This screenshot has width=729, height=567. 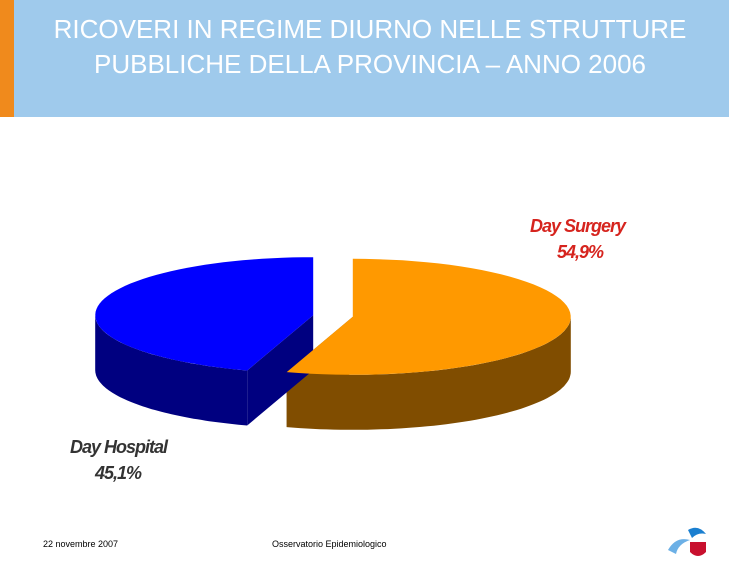 I want to click on header-accent, so click(x=7, y=58).